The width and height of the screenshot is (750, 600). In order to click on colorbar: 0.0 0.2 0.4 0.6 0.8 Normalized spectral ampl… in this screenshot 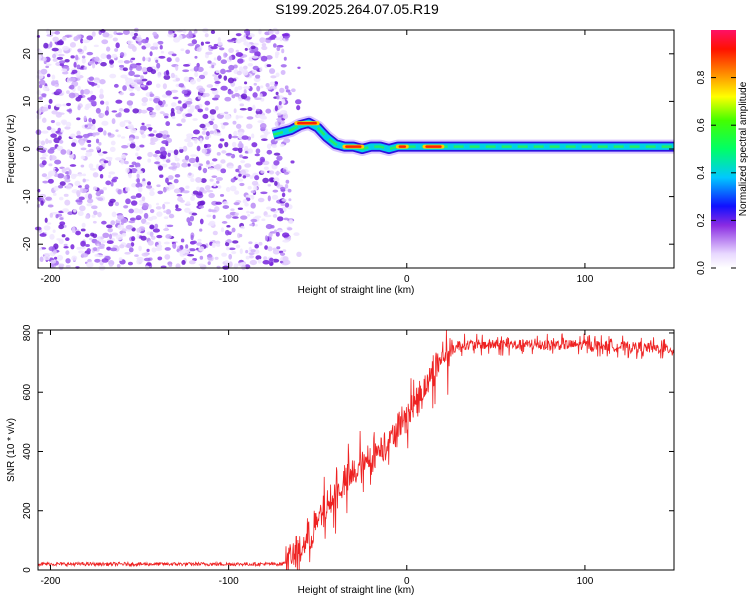, I will do `click(722, 152)`.